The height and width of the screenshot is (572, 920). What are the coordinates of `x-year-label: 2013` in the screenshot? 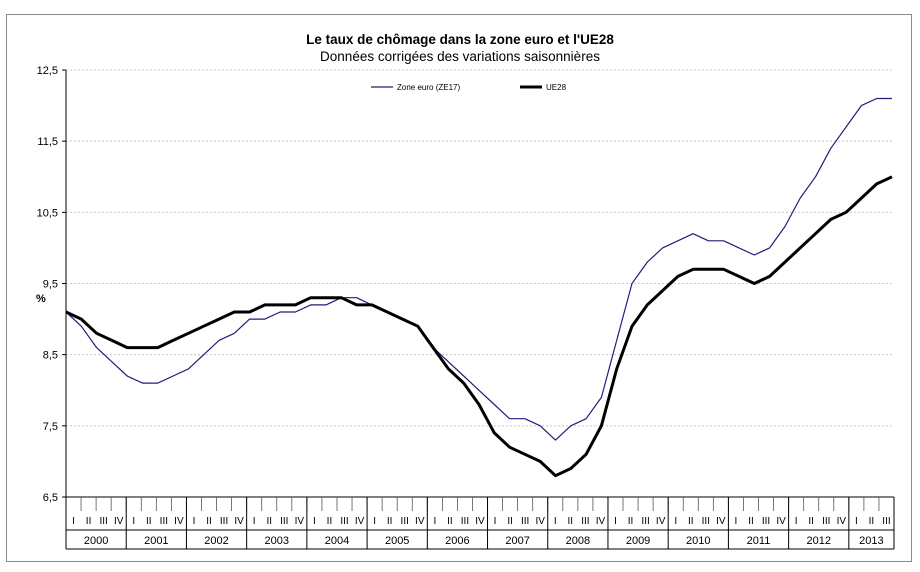 It's located at (871, 541).